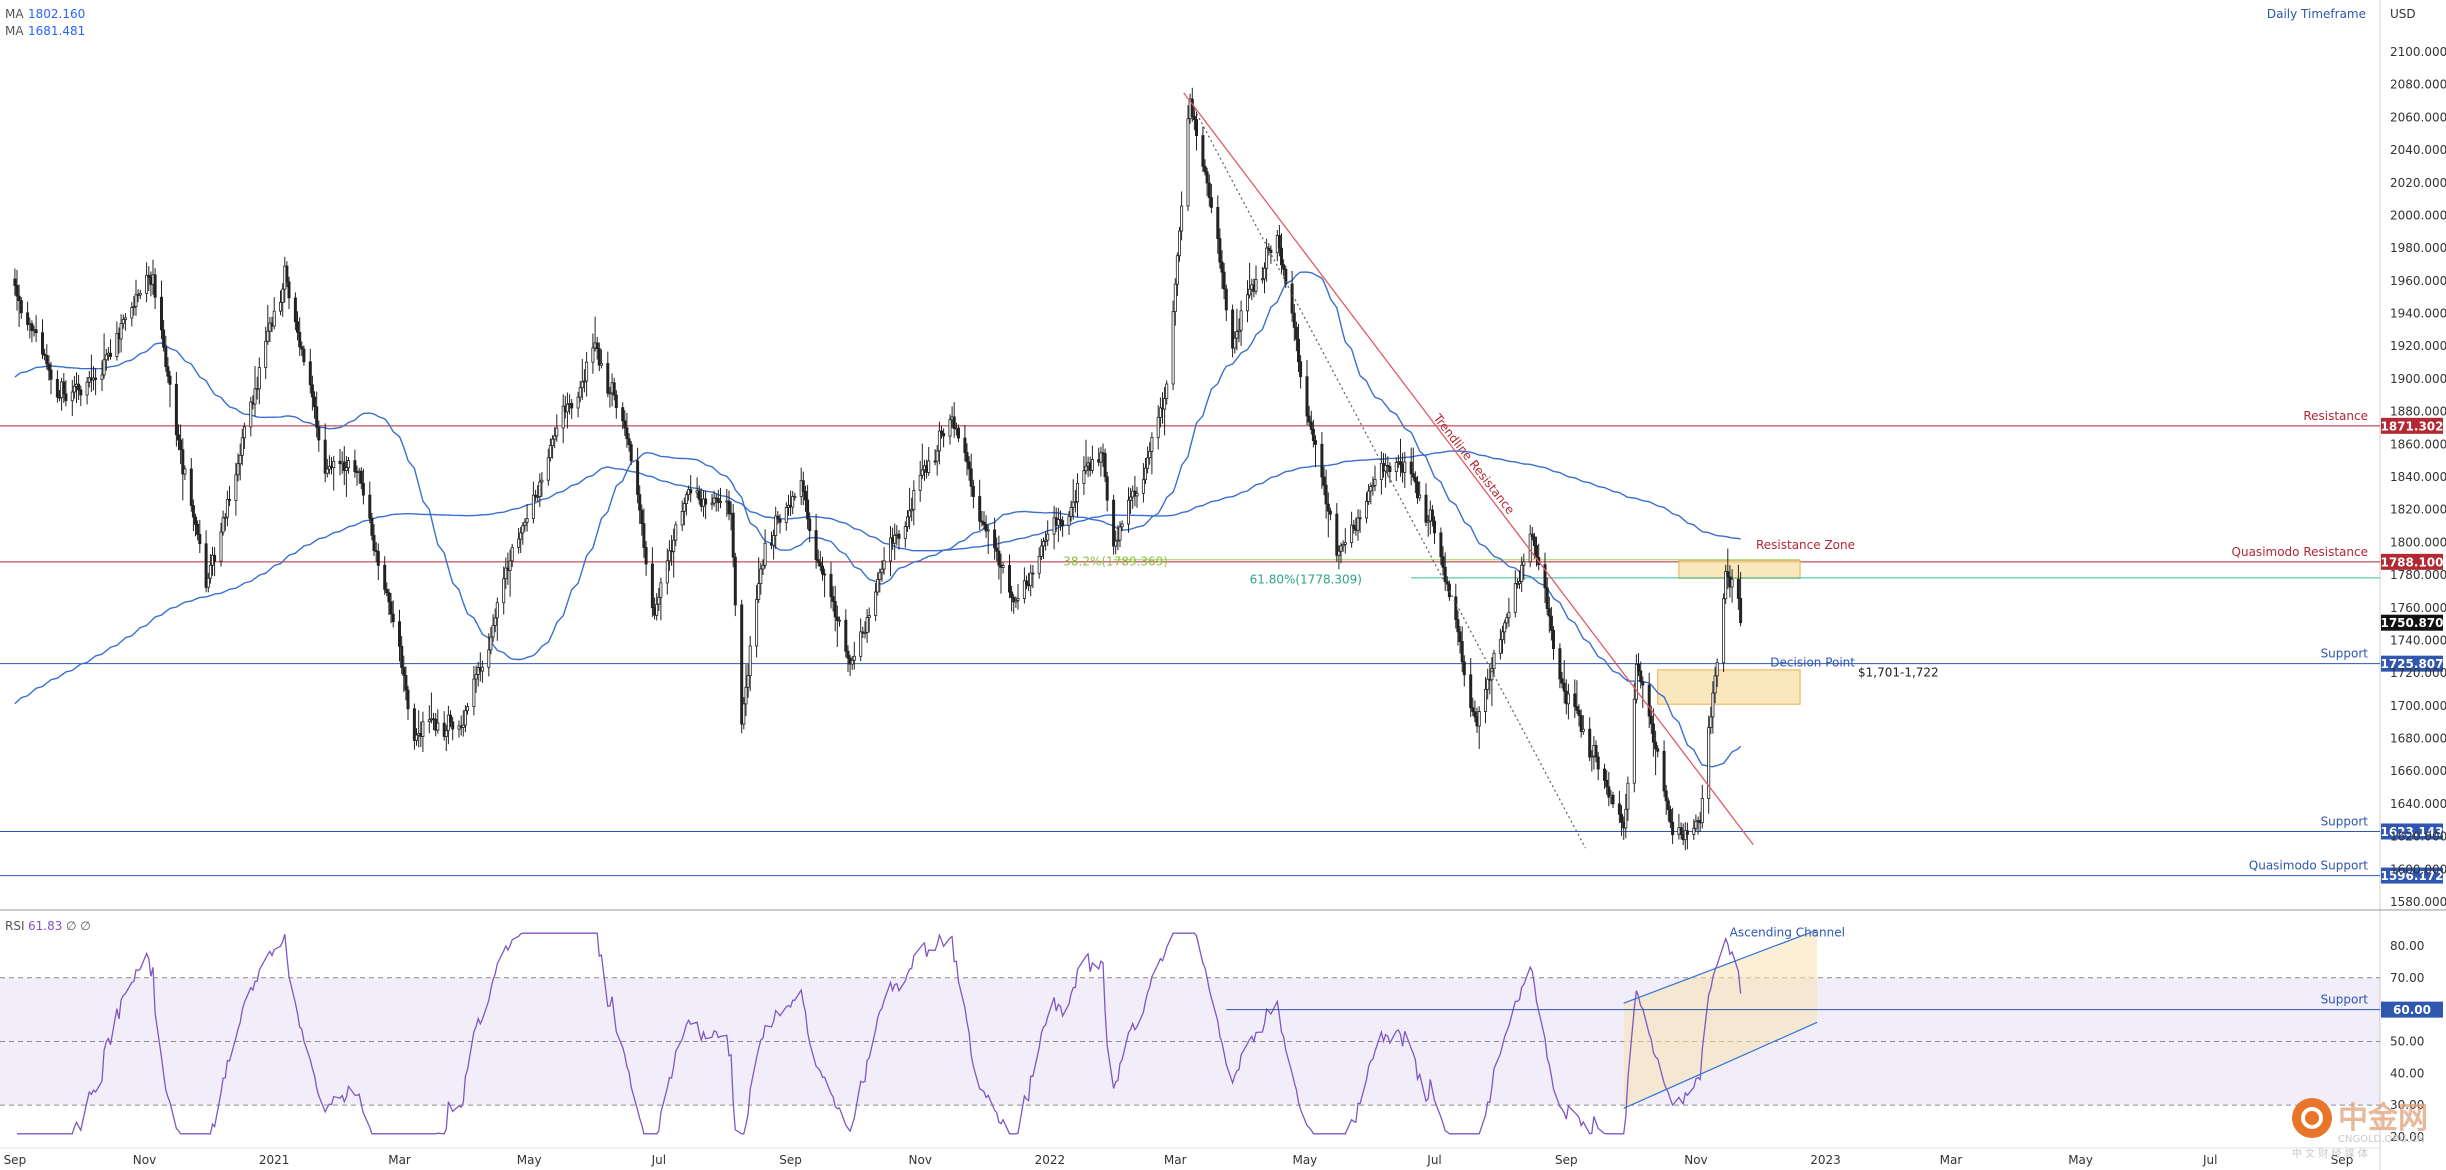 This screenshot has width=2446, height=1170. What do you see at coordinates (78, 926) in the screenshot?
I see `rsi-legend-extra: ∅ ∅` at bounding box center [78, 926].